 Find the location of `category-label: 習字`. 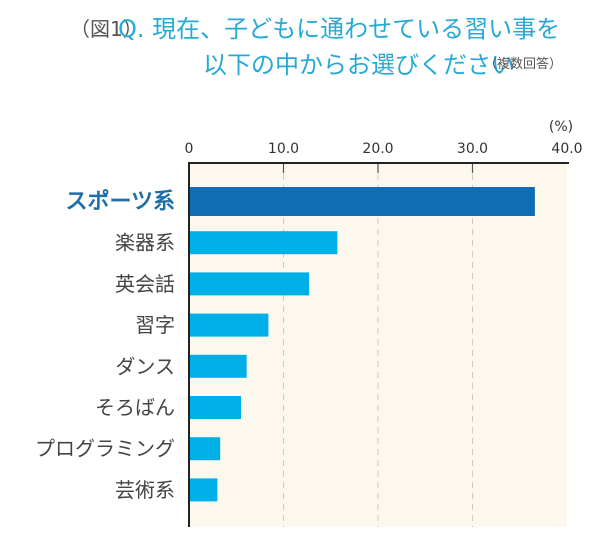

category-label: 習字 is located at coordinates (155, 325).